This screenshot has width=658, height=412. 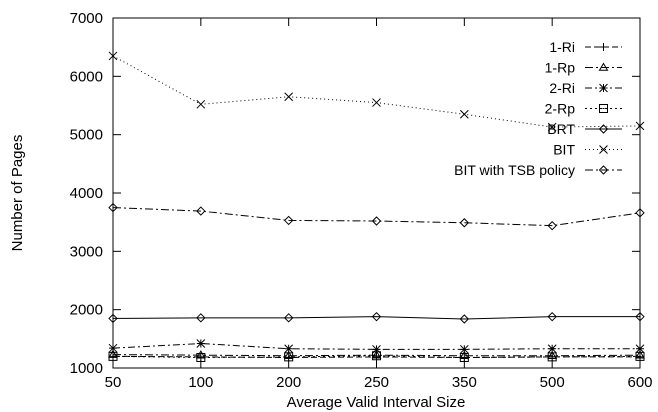 I want to click on legend-item: BRT, so click(x=584, y=129).